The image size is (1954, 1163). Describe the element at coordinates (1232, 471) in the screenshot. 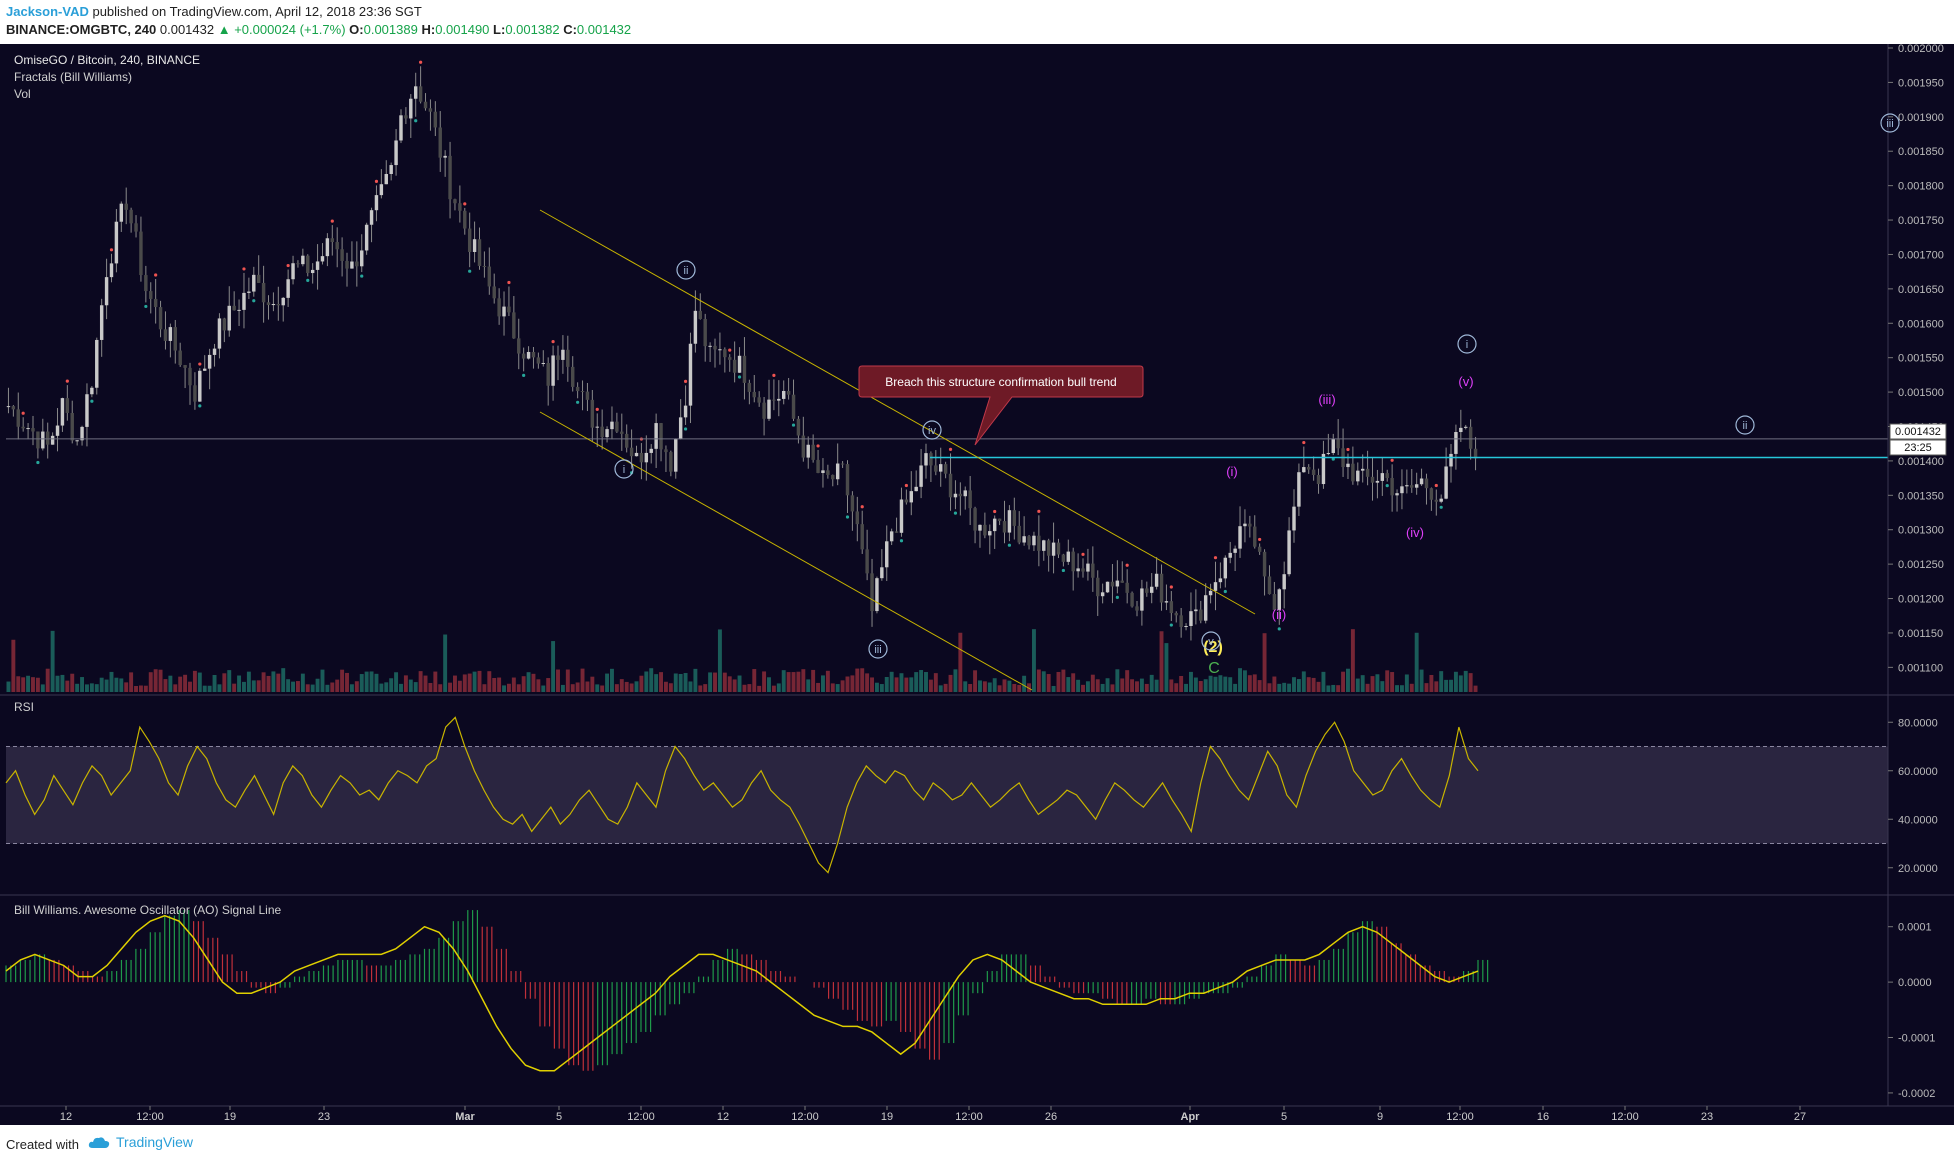

I see `wave-label: (i)` at that location.